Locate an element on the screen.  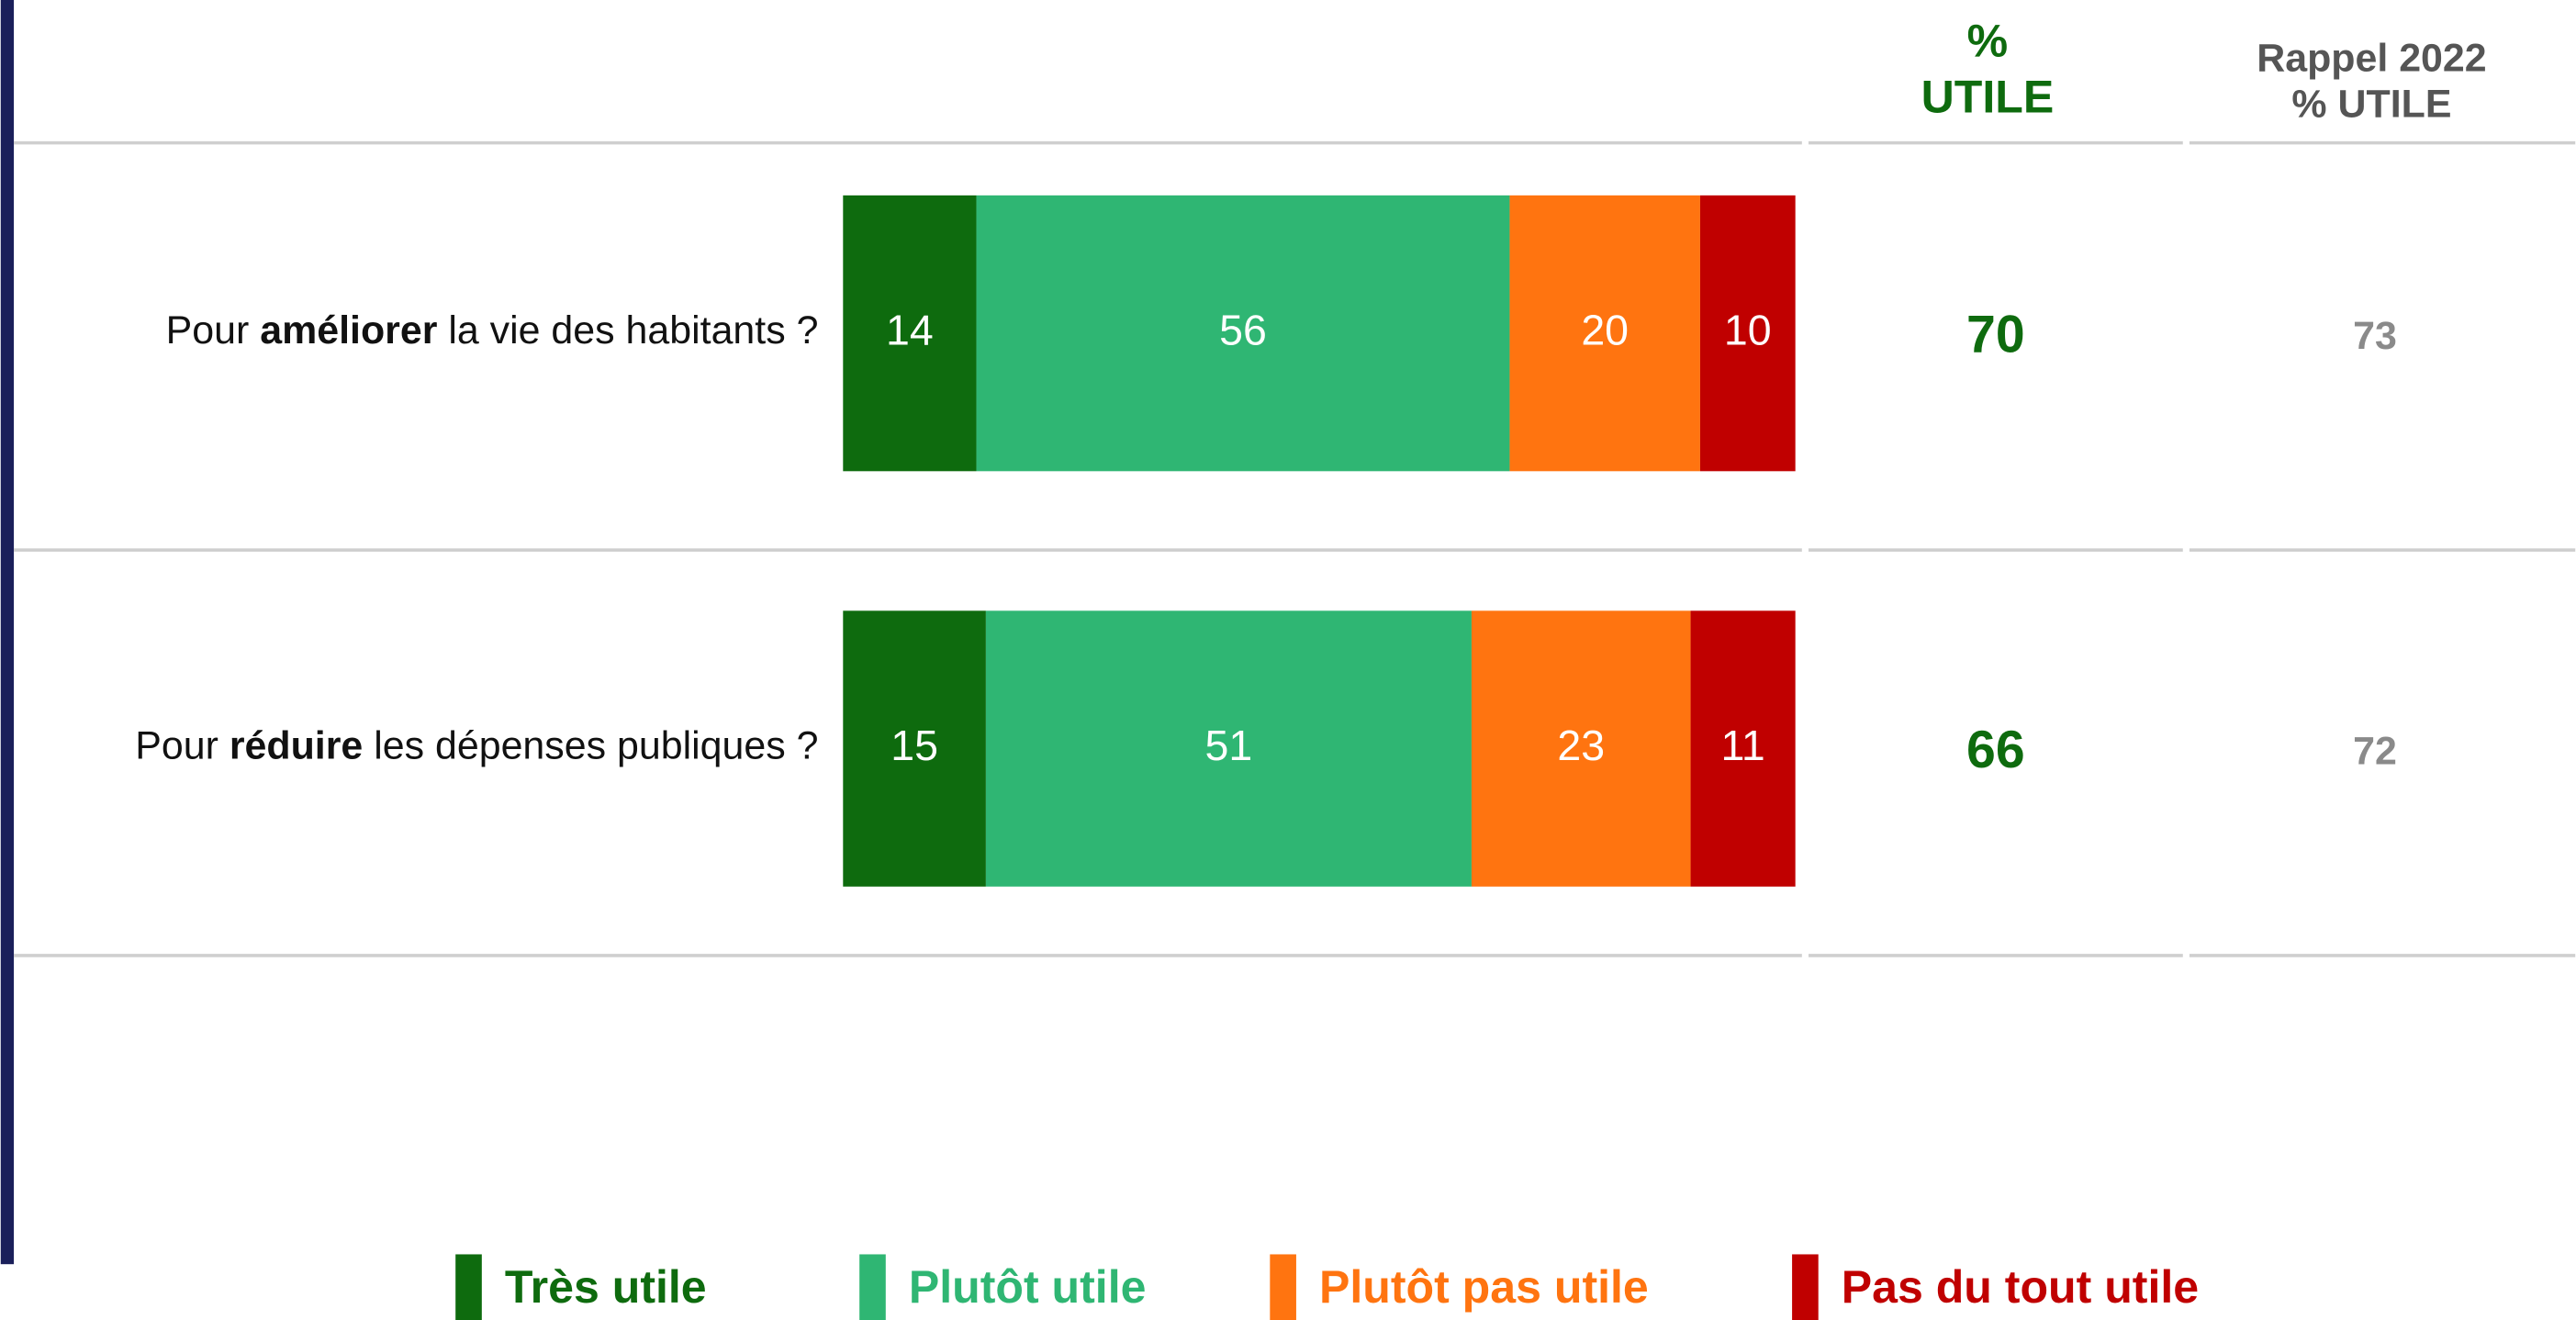
column-header: UTILE is located at coordinates (1988, 96).